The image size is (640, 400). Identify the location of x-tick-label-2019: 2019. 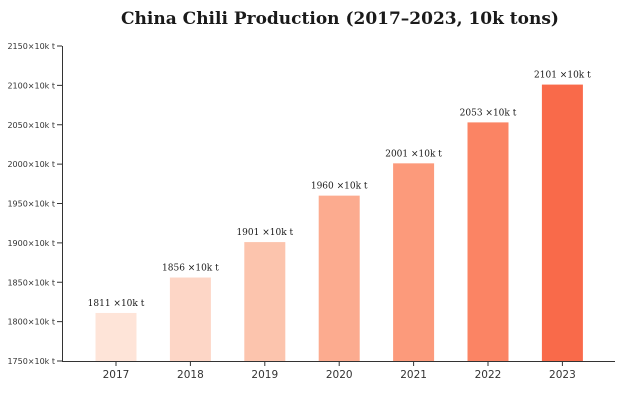
(264, 375).